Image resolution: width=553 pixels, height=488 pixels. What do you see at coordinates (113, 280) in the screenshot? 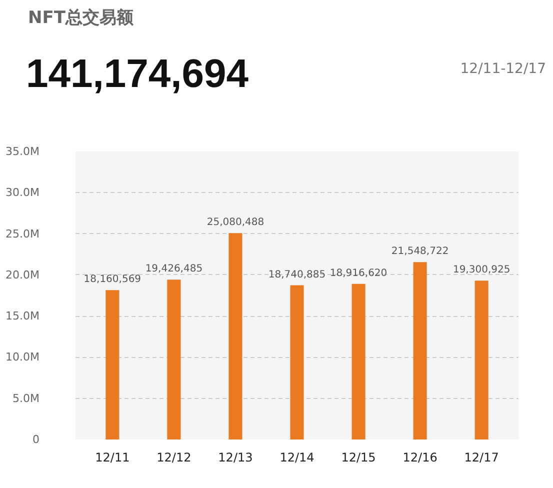
I see `data-label: 18,160,569` at bounding box center [113, 280].